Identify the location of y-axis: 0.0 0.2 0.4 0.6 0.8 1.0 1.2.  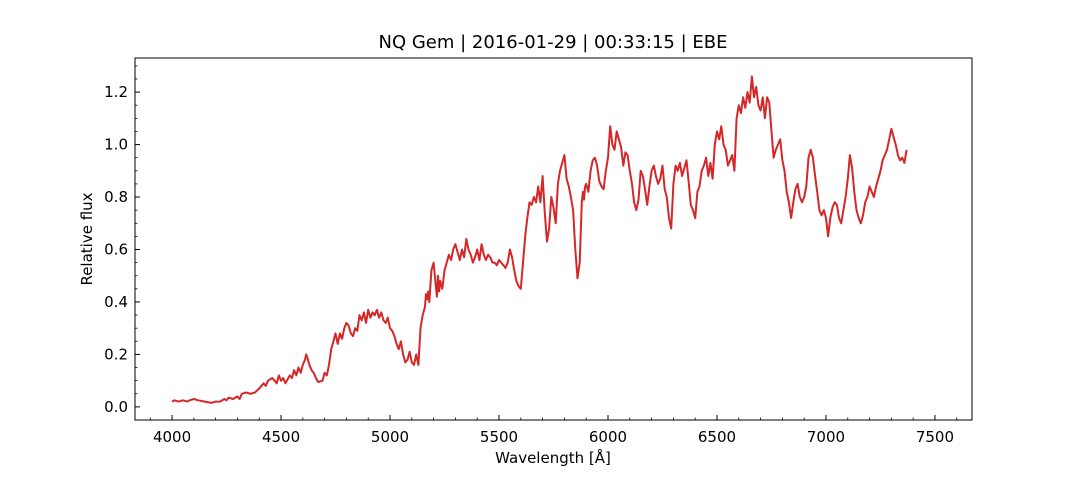
(122, 243).